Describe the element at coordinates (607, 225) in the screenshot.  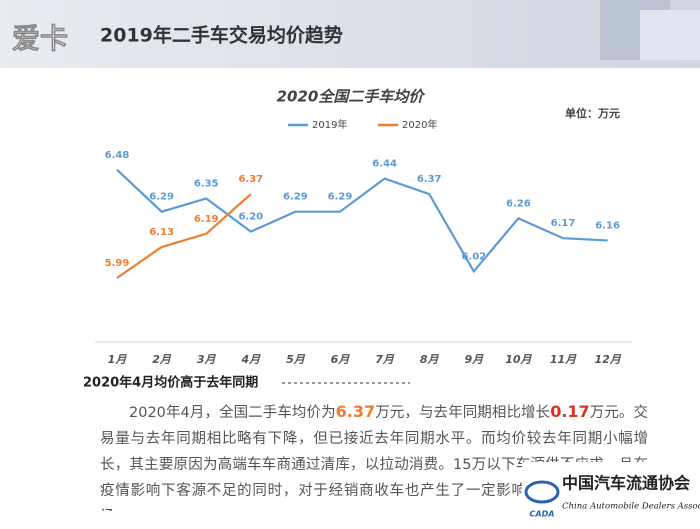
I see `data-label: 6.16` at that location.